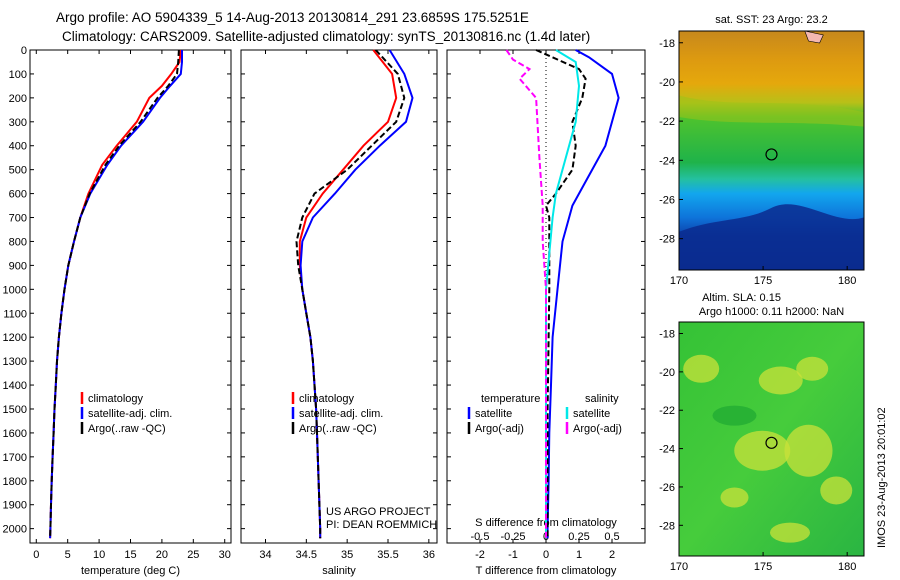  I want to click on depth-tick-label: 800, so click(18, 242).